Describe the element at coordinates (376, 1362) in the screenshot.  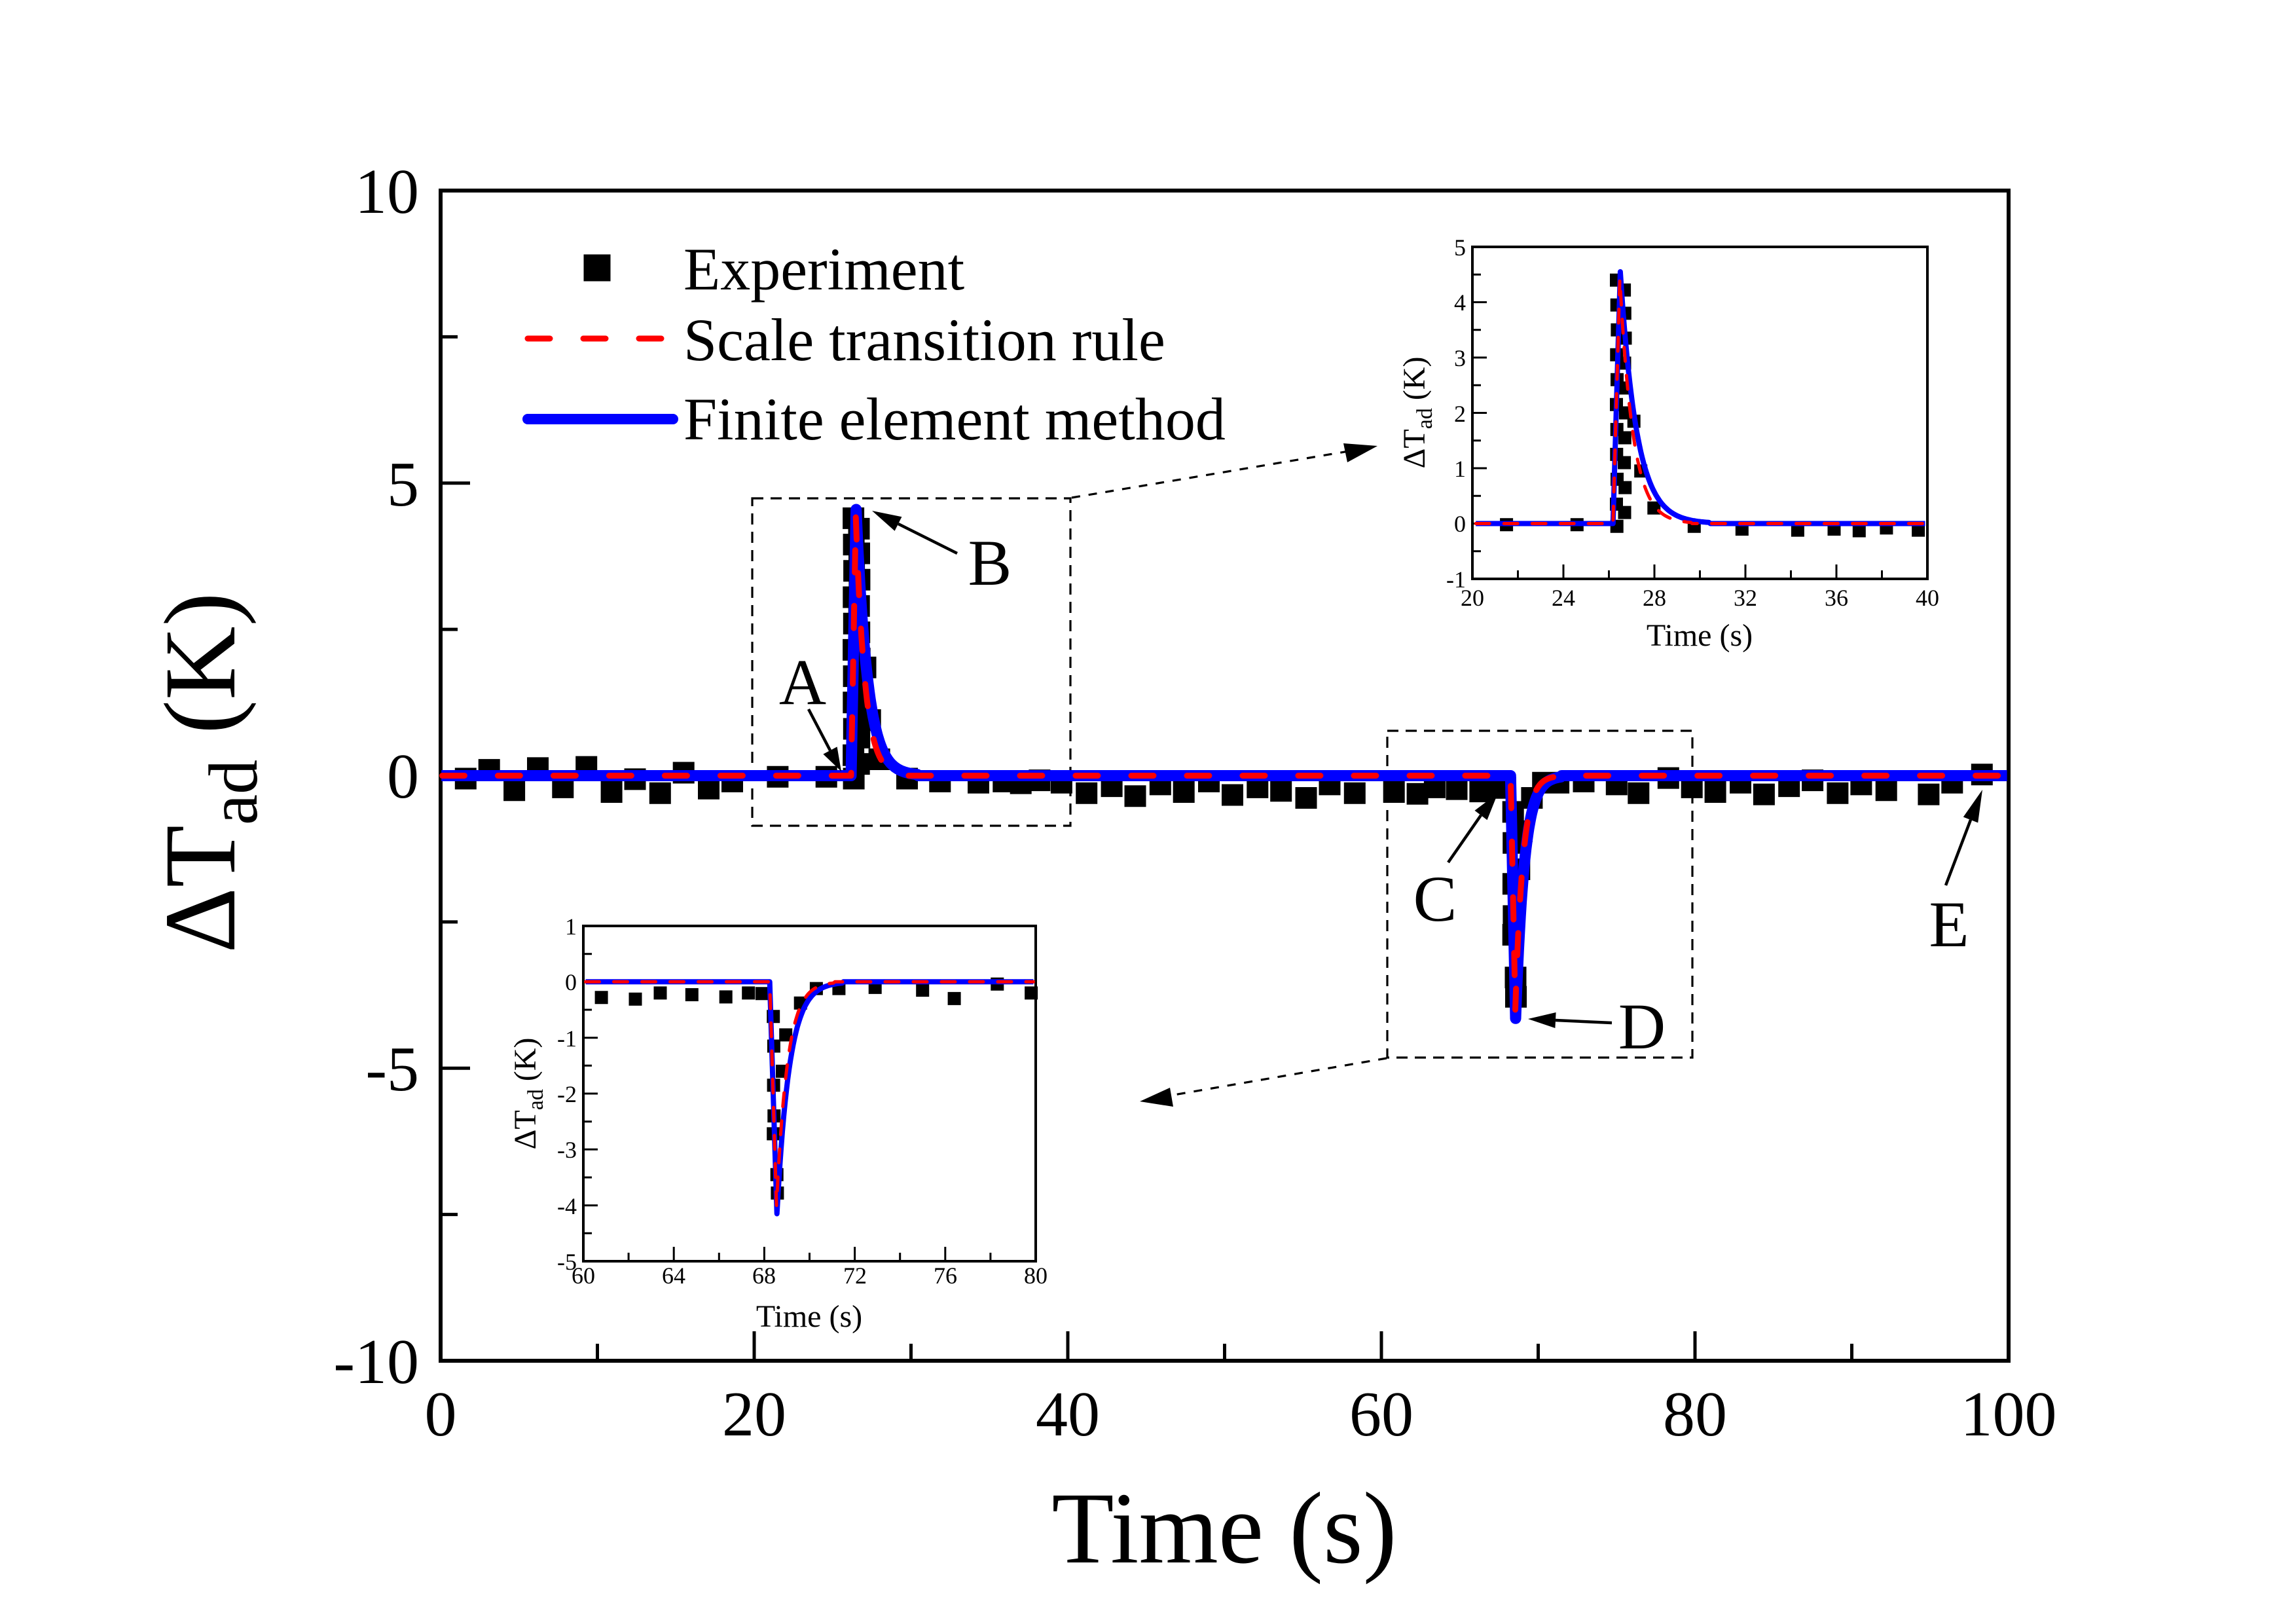
I see `svg-text: -10` at that location.